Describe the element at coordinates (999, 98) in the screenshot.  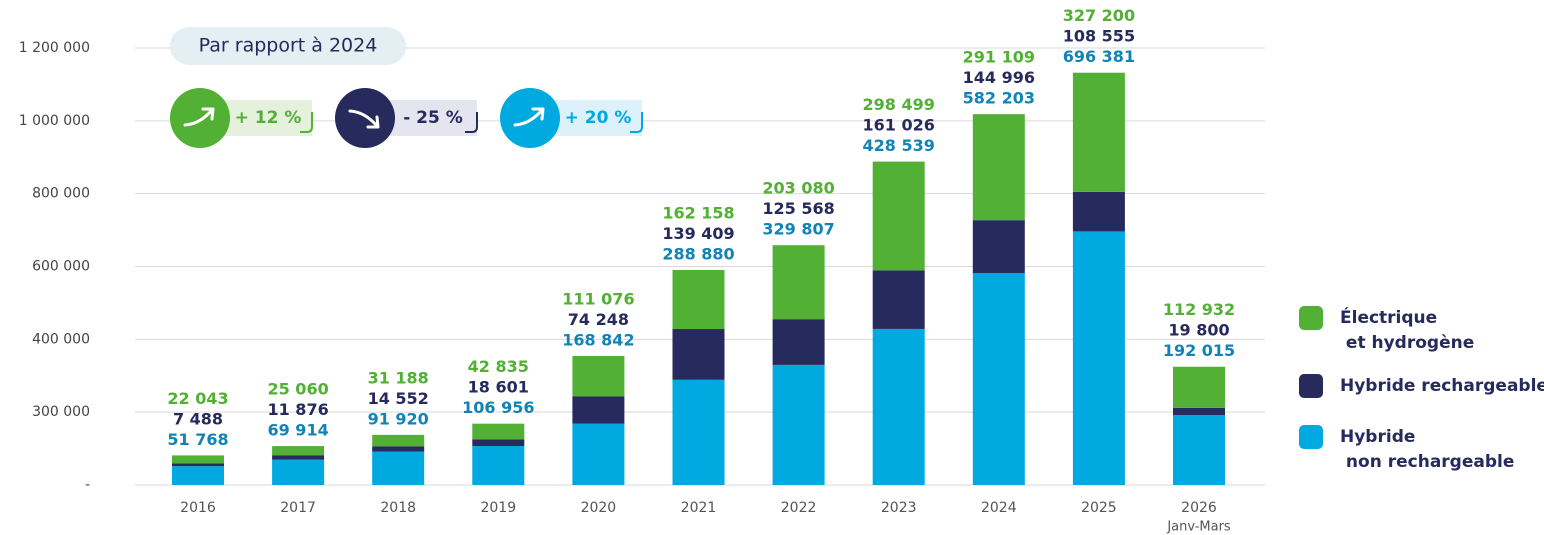
I see `value-label: 582 203` at that location.